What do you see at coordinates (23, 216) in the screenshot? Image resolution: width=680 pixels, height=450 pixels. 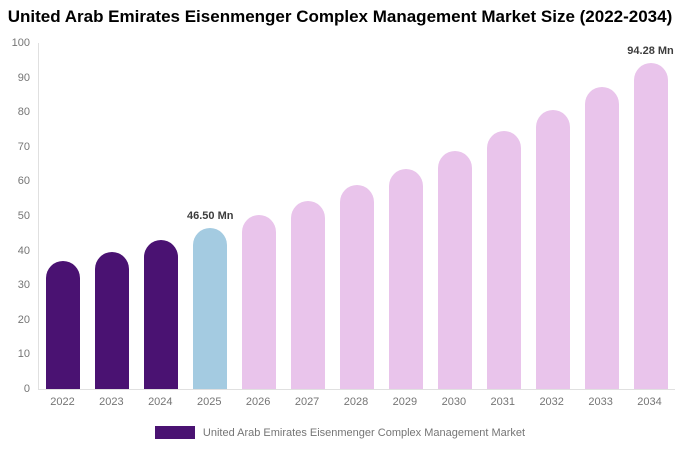 I see `y-tick-label: 50` at bounding box center [23, 216].